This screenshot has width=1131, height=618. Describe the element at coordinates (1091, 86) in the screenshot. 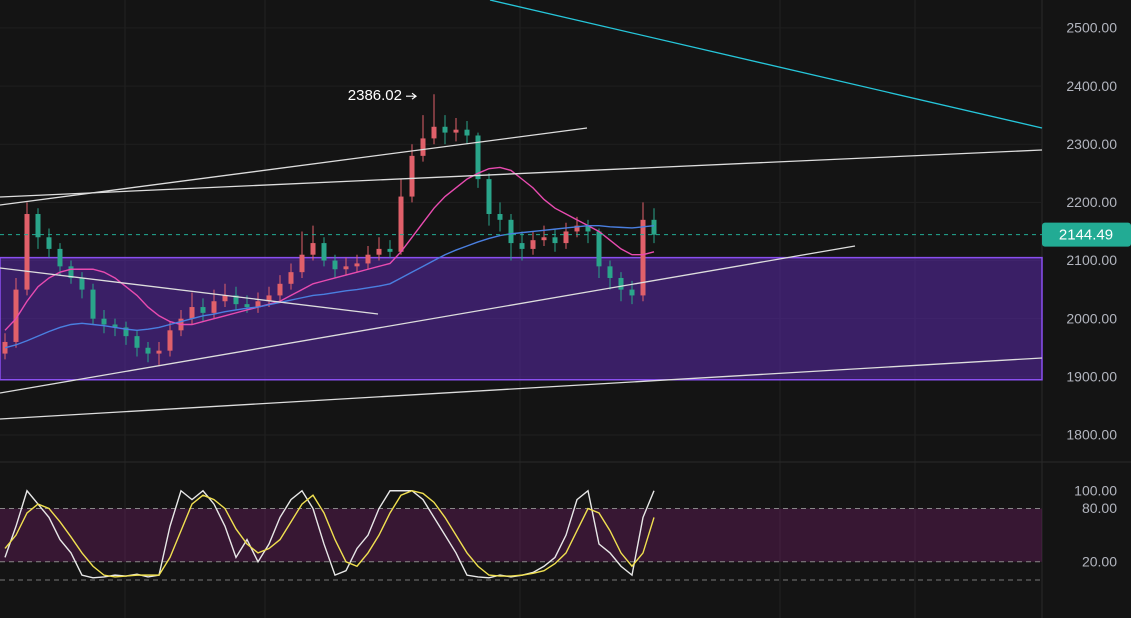

I see `y-tick-label: 2400.00` at that location.